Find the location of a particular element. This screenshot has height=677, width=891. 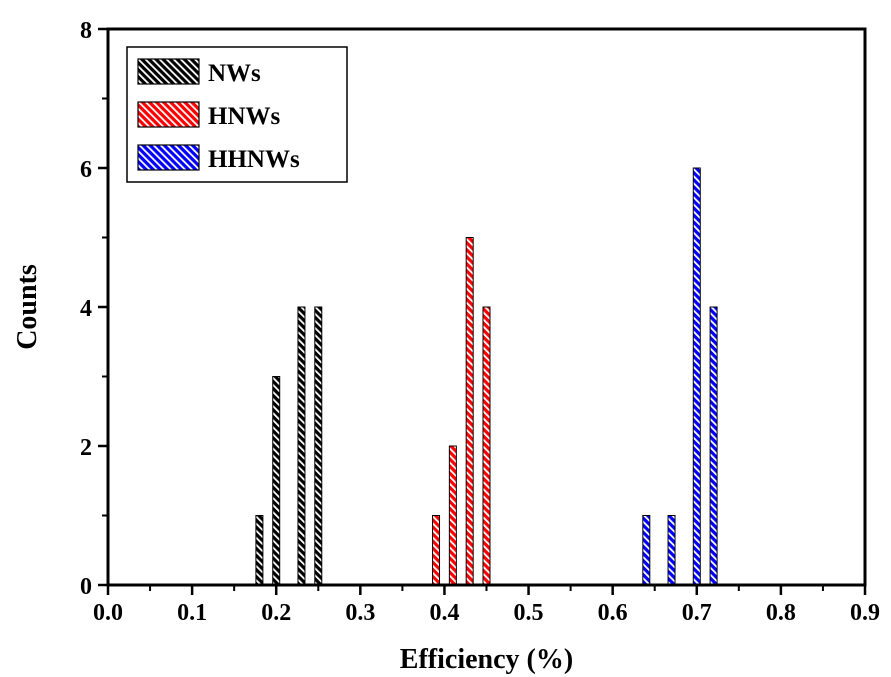

x-tick-label: 0.5 is located at coordinates (529, 613).